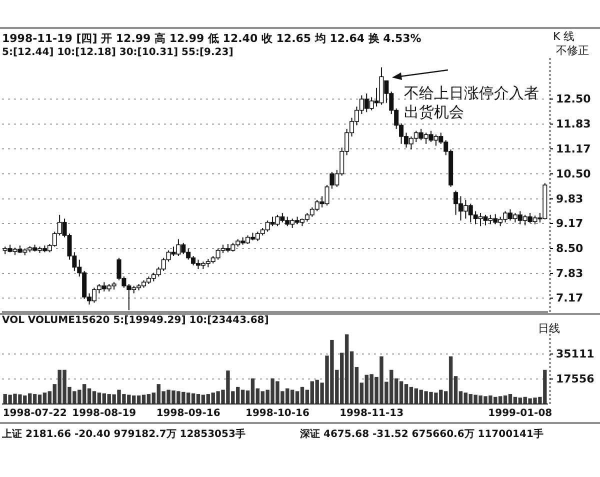 Image resolution: width=600 pixels, height=477 pixels. What do you see at coordinates (123, 434) in the screenshot?
I see `text: 上证 2181.66 -20.40 979182.7万 12853053手` at bounding box center [123, 434].